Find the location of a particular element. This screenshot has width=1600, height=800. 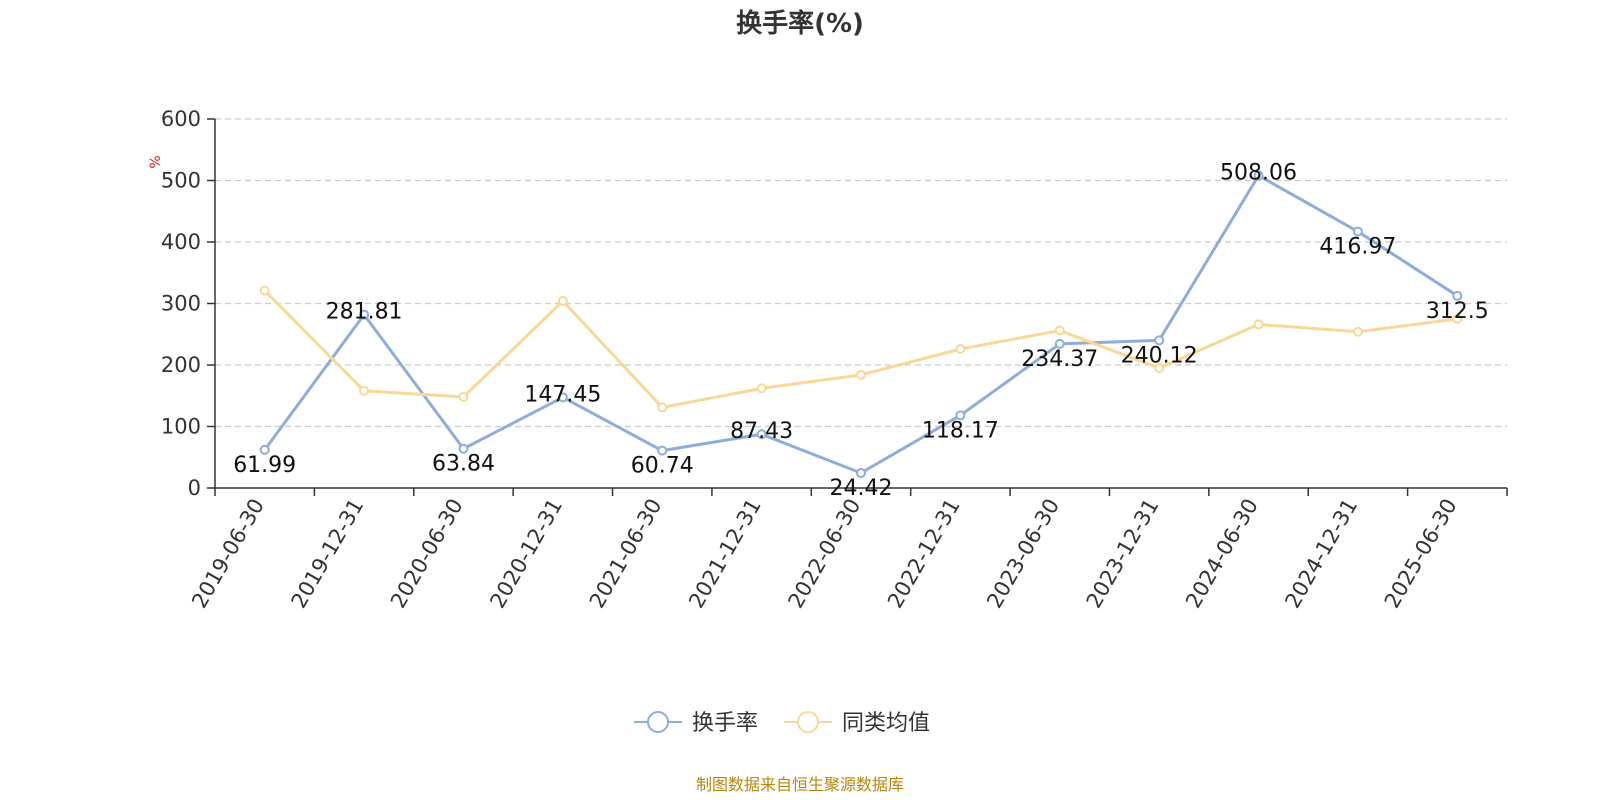

data-label: 63.84 is located at coordinates (463, 464).